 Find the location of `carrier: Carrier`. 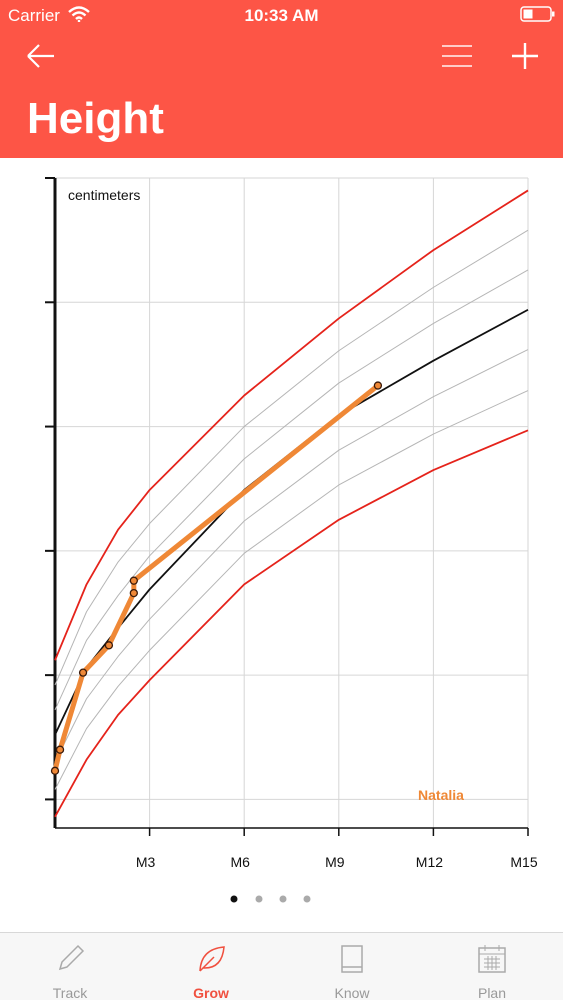

carrier: Carrier is located at coordinates (34, 15).